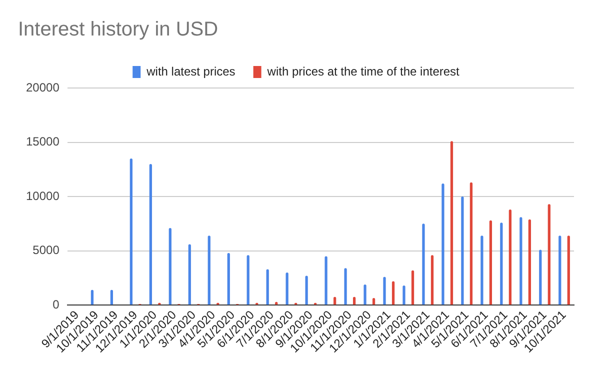  Describe the element at coordinates (118, 29) in the screenshot. I see `chart-title: Interest history in USD` at that location.